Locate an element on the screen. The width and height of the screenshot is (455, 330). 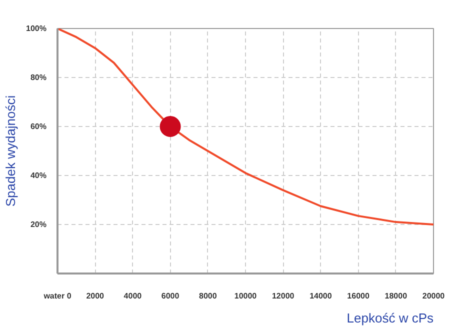
y-tick-label: 100% is located at coordinates (36, 28).